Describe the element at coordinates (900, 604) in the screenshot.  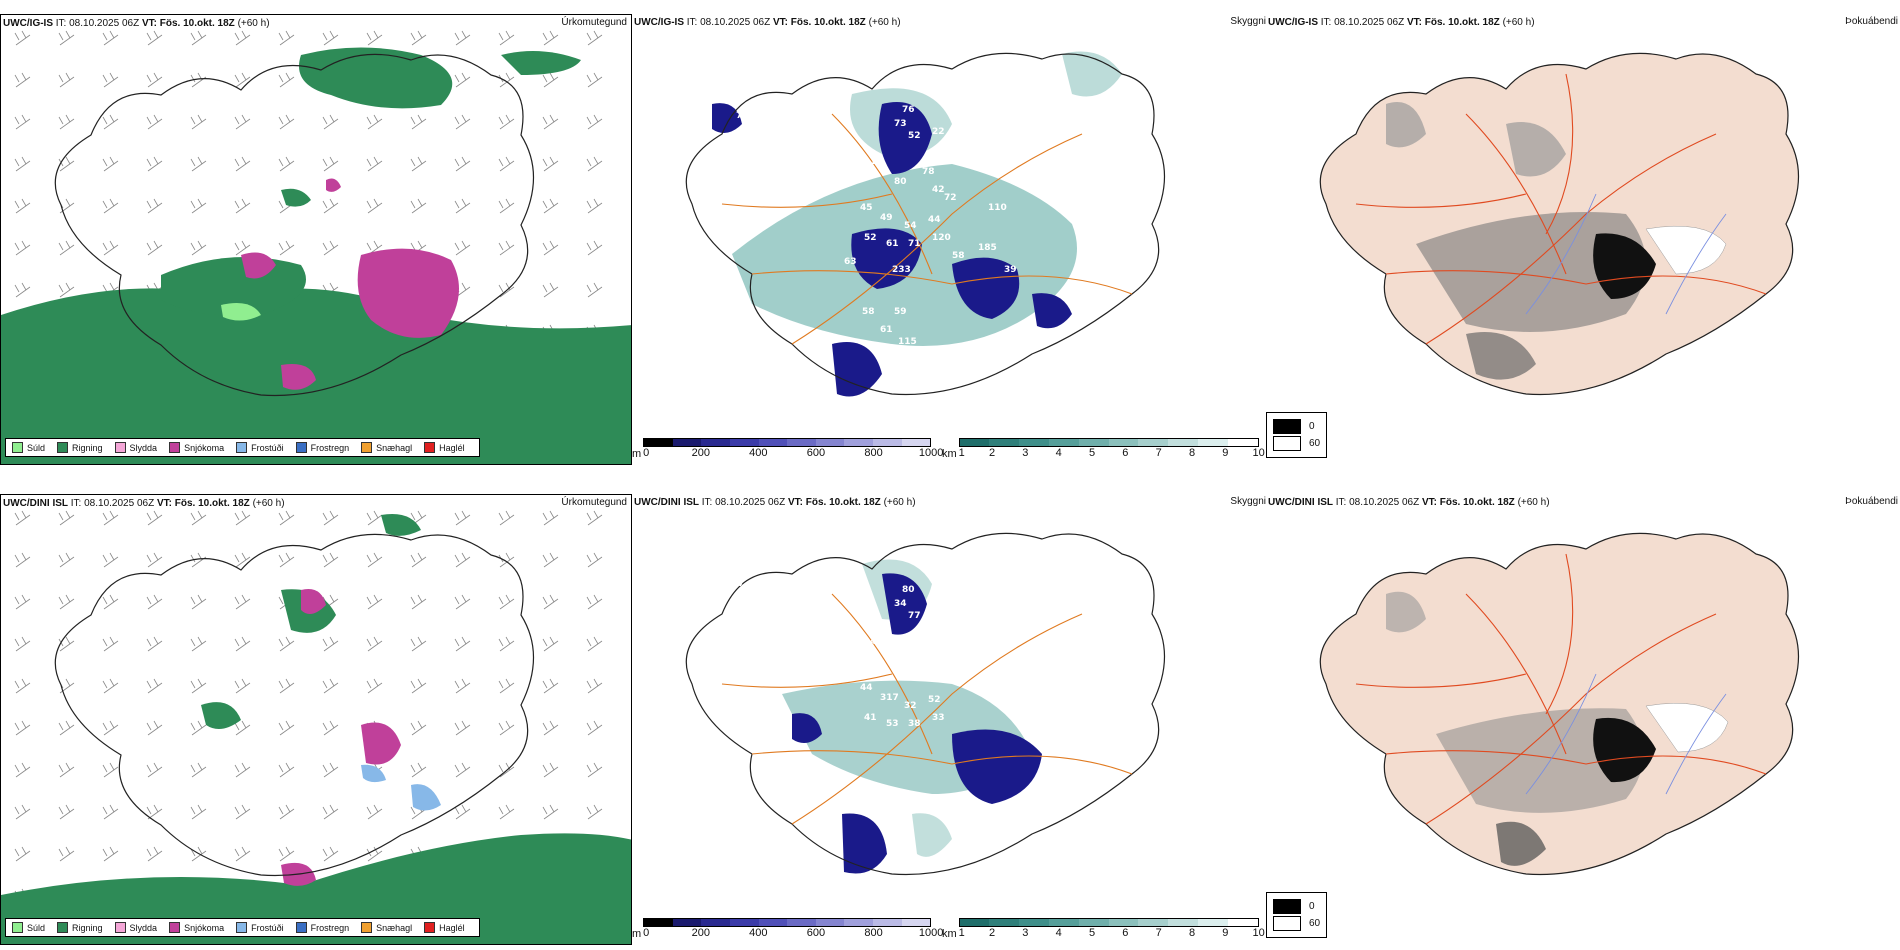
I see `cloud-base-label: 34` at that location.